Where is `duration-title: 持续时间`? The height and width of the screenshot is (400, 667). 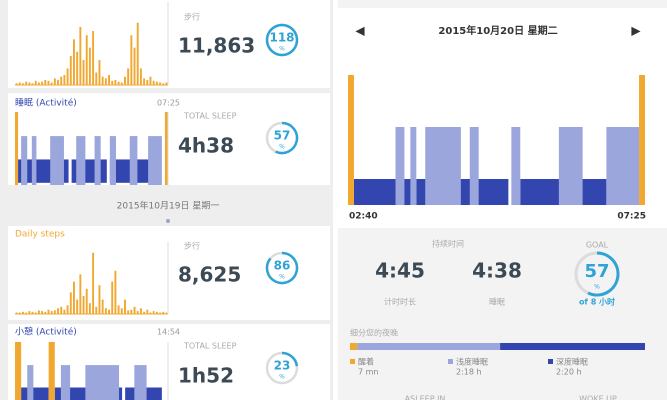
duration-title: 持续时间 is located at coordinates (448, 244).